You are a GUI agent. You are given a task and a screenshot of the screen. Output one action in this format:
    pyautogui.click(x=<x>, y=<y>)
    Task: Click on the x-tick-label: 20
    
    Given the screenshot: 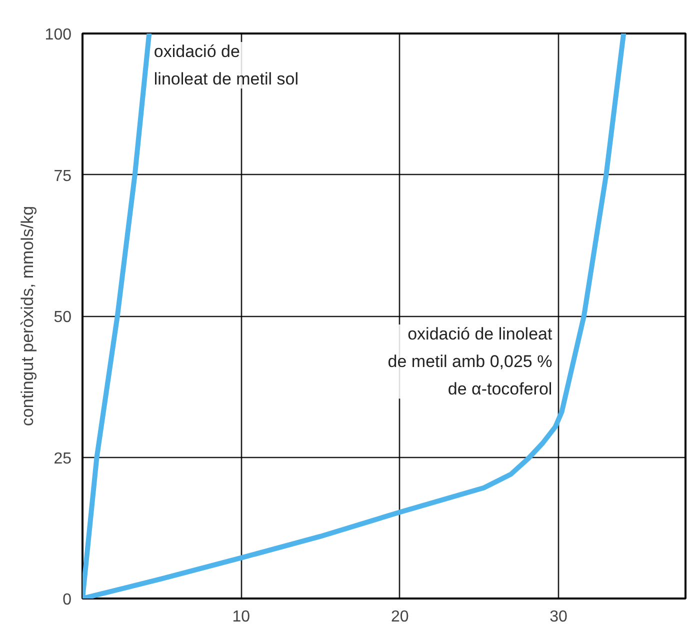 What is the action you would take?
    pyautogui.click(x=399, y=617)
    